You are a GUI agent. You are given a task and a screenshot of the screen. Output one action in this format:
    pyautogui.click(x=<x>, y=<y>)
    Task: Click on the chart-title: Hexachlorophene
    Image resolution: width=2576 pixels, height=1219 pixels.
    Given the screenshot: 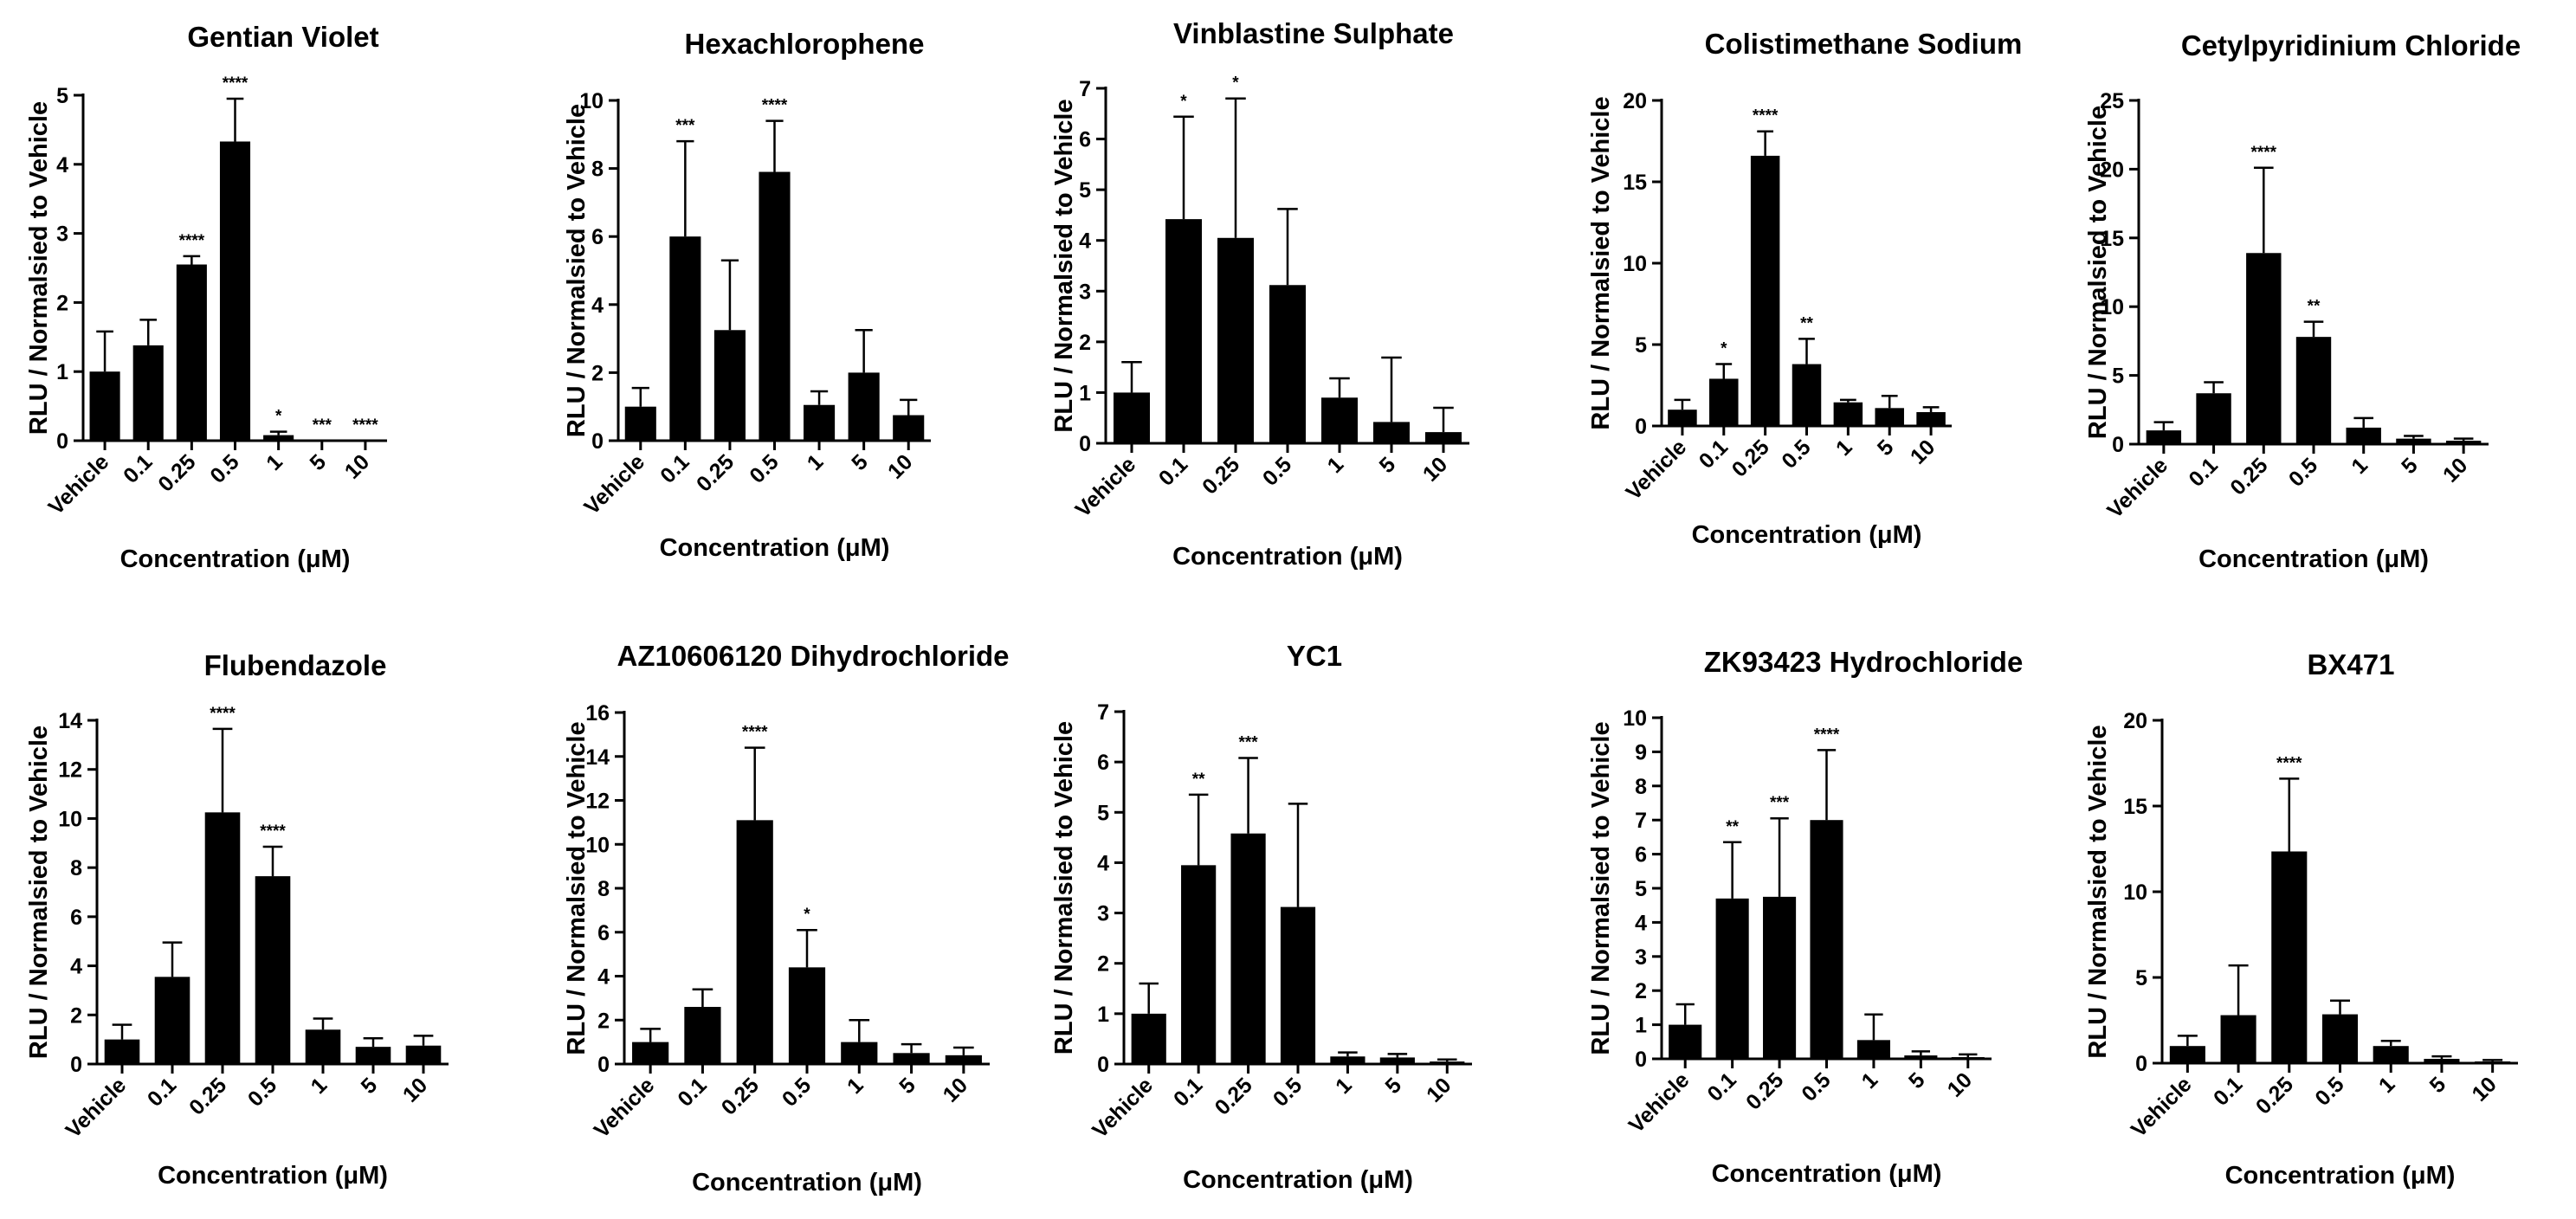 What is the action you would take?
    pyautogui.click(x=805, y=44)
    